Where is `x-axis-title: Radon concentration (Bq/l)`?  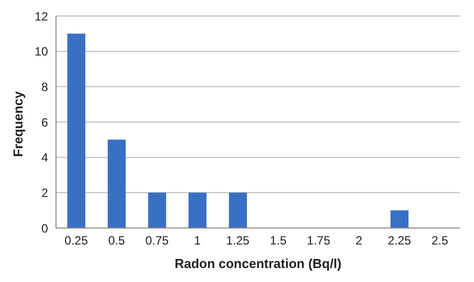 x-axis-title: Radon concentration (Bq/l) is located at coordinates (258, 263).